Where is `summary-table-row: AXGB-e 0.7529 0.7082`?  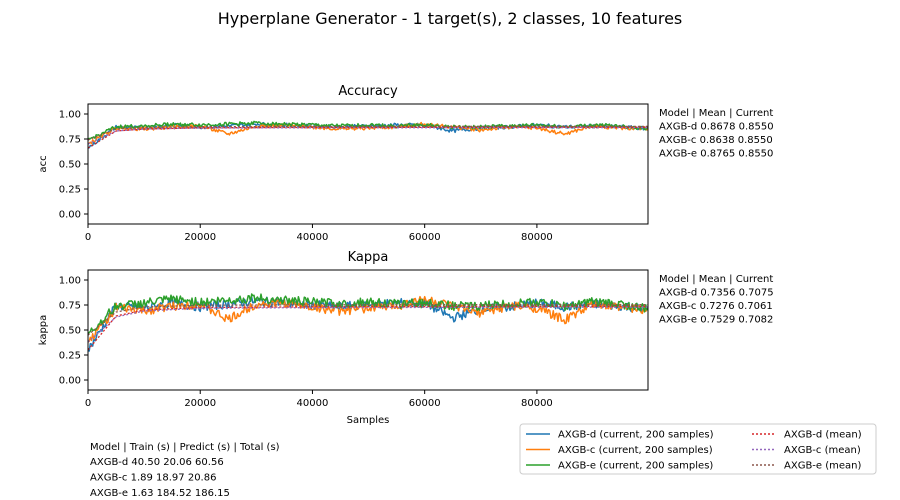
summary-table-row: AXGB-e 0.7529 0.7082 is located at coordinates (716, 320).